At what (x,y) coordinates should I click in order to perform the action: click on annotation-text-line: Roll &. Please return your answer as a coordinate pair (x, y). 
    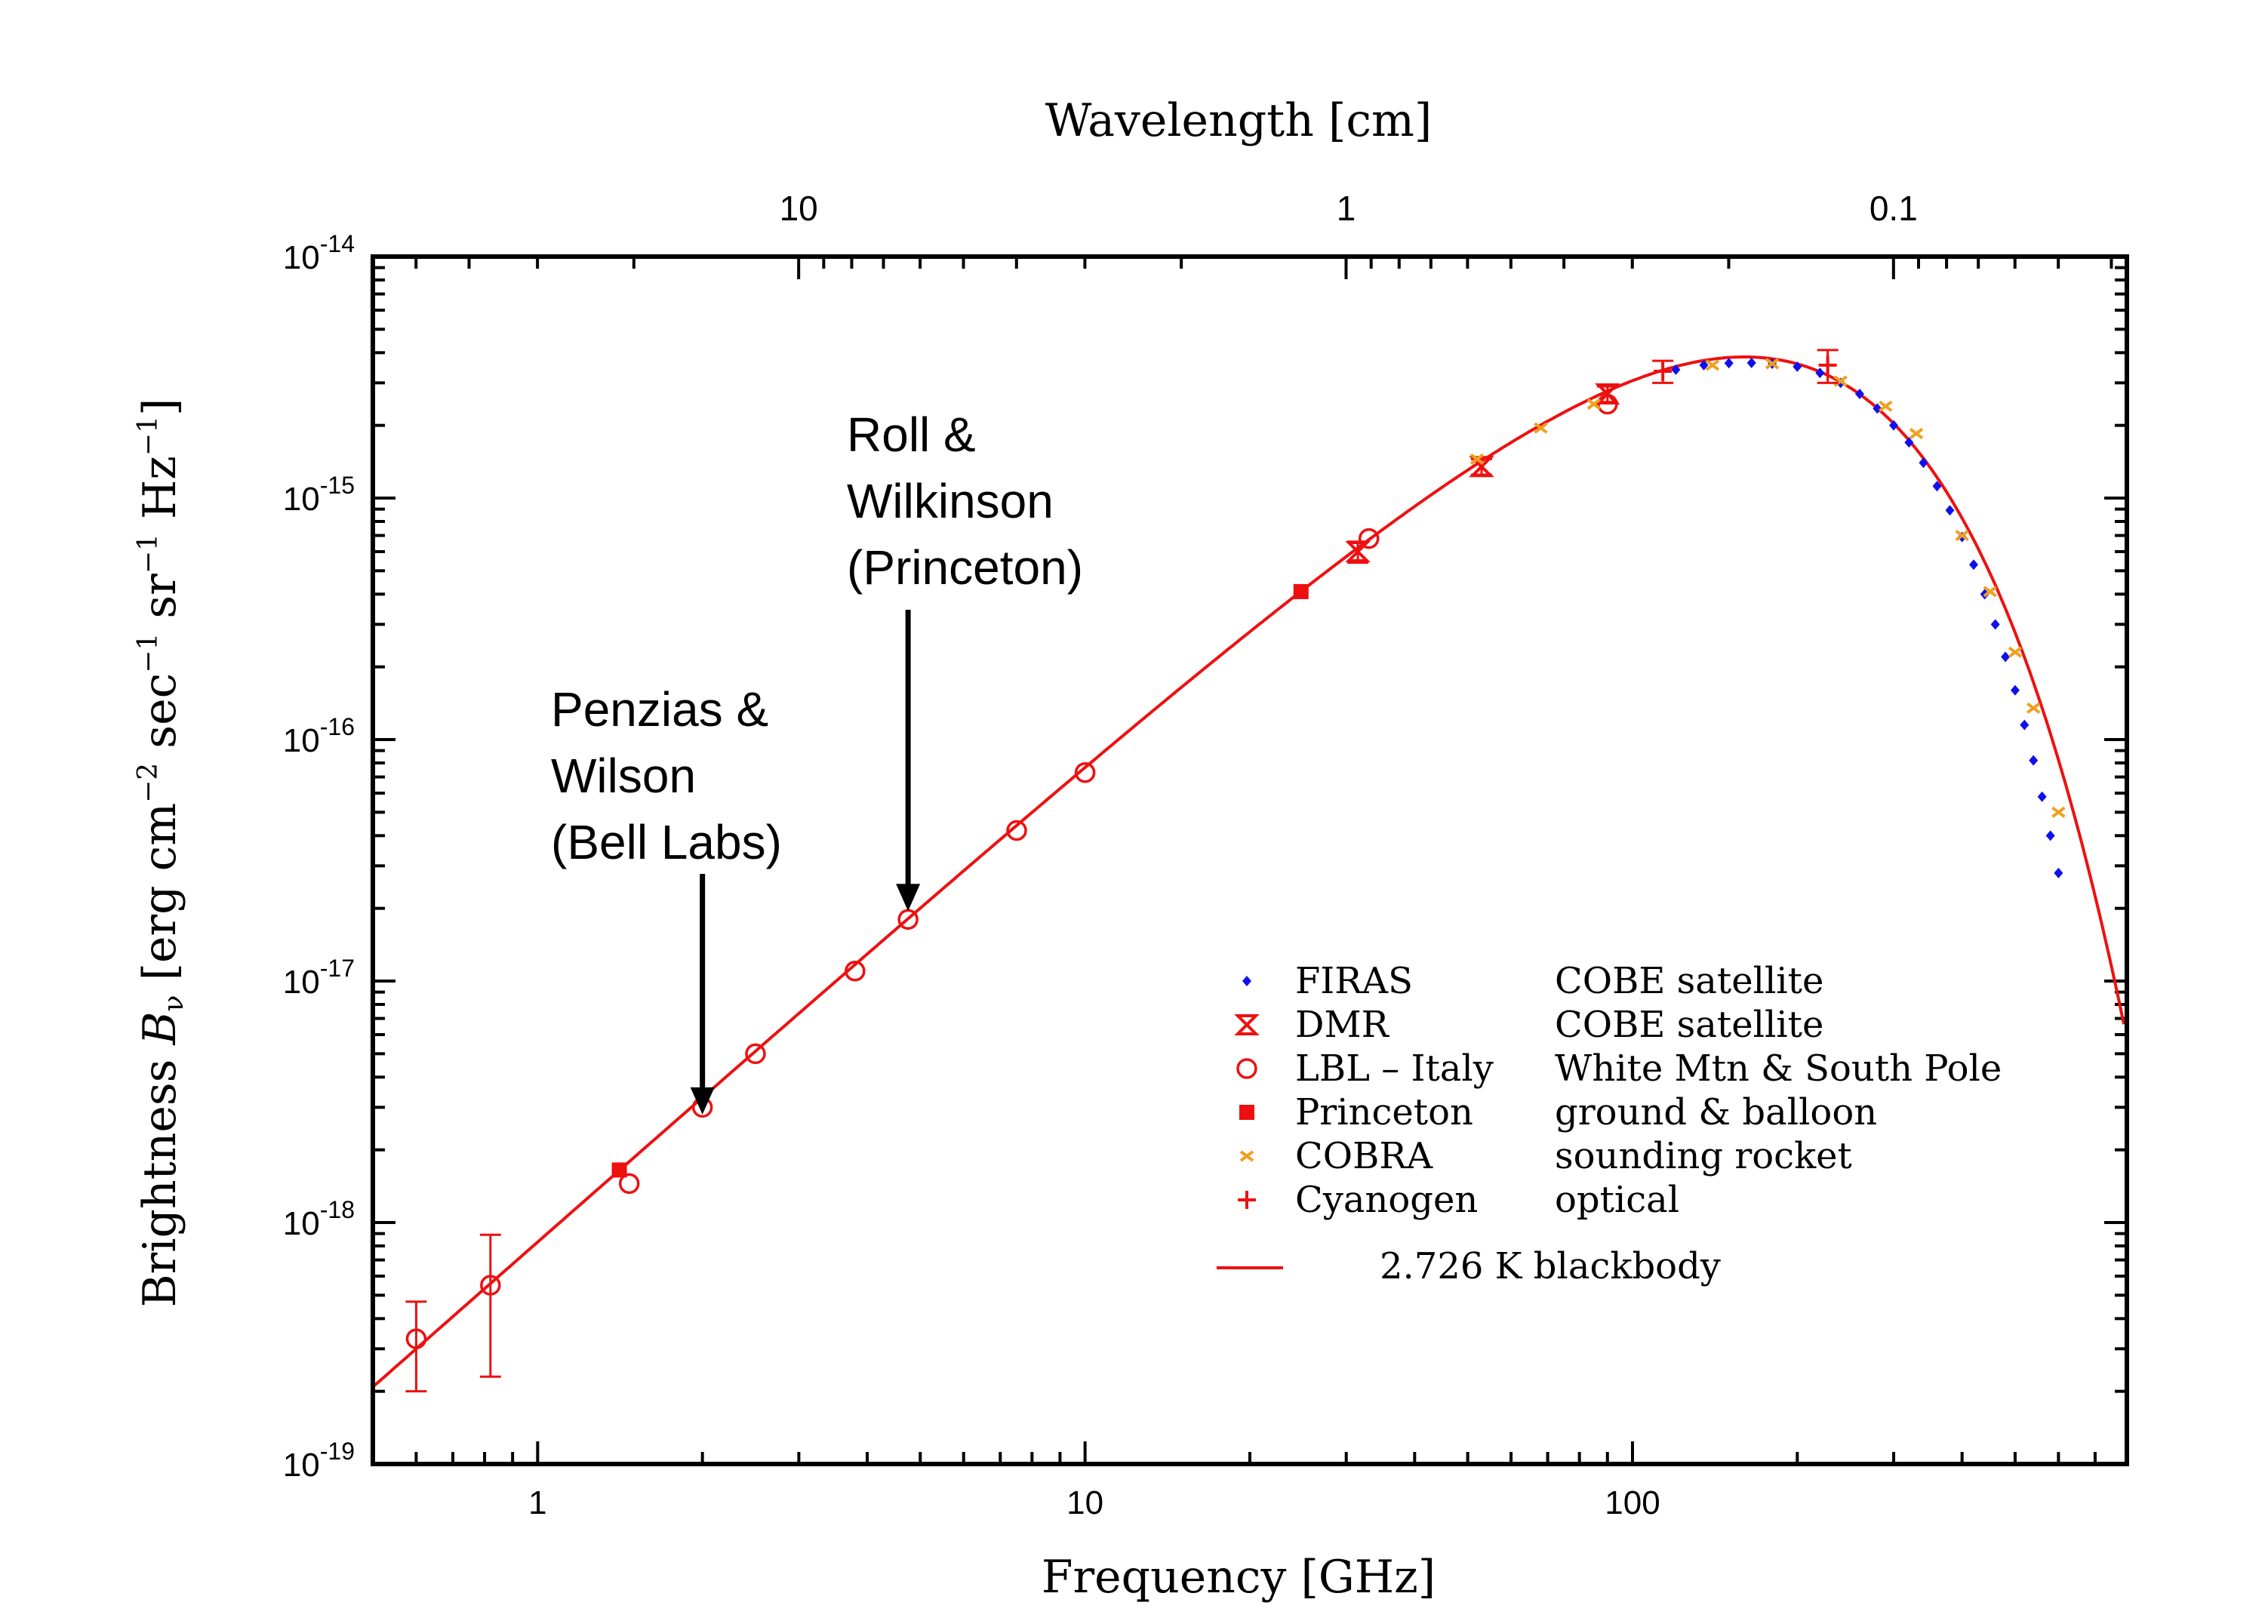
    Looking at the image, I should click on (911, 435).